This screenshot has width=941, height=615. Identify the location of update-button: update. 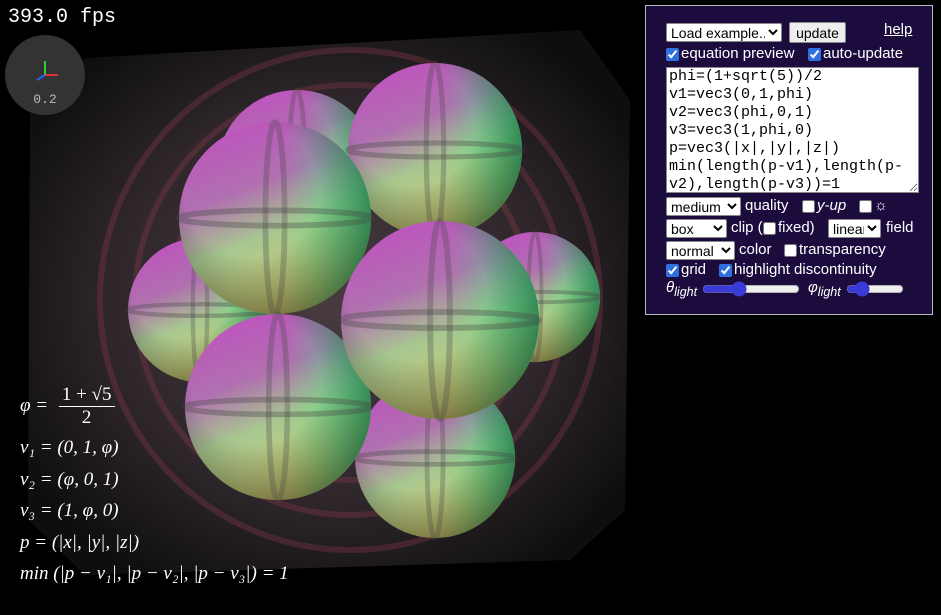
(817, 32).